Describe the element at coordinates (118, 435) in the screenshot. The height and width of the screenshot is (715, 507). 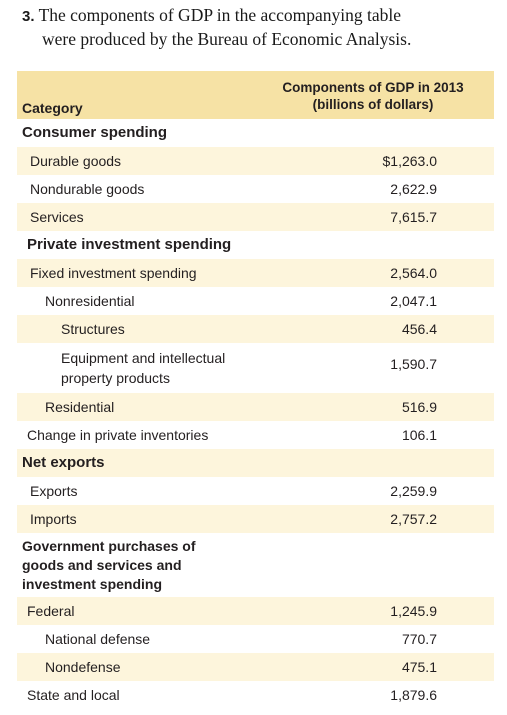
I see `row-label: Change in private inventories` at that location.